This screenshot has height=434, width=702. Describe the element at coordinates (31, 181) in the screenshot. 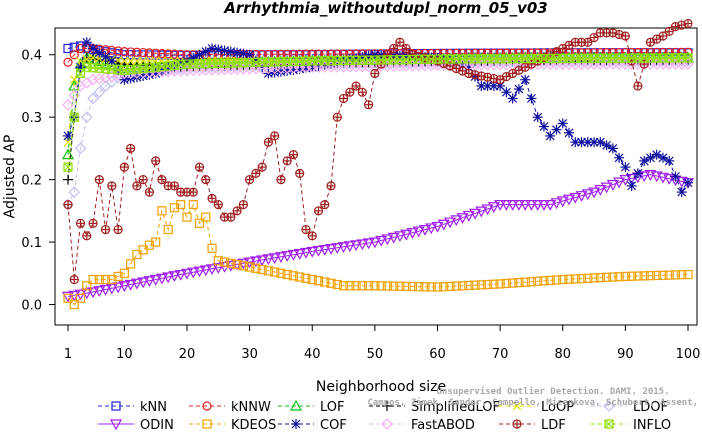

I see `y-tick-label: 0.2` at that location.